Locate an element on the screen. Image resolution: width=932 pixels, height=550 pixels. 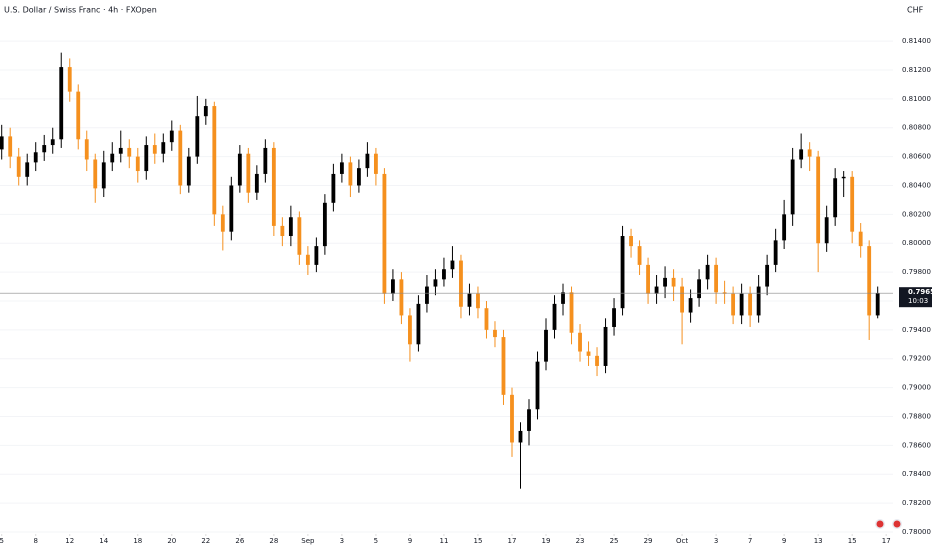
x-tick-label: 9 is located at coordinates (410, 541).